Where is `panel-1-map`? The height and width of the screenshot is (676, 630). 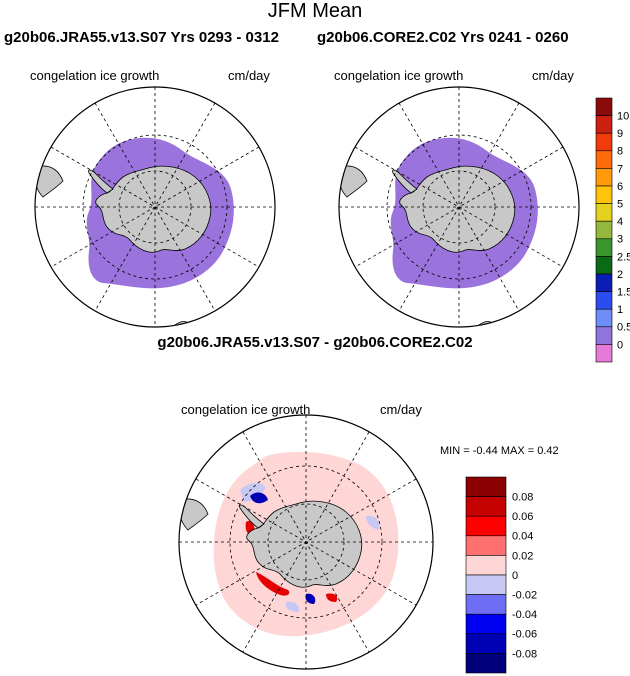
panel-1-map is located at coordinates (155, 207).